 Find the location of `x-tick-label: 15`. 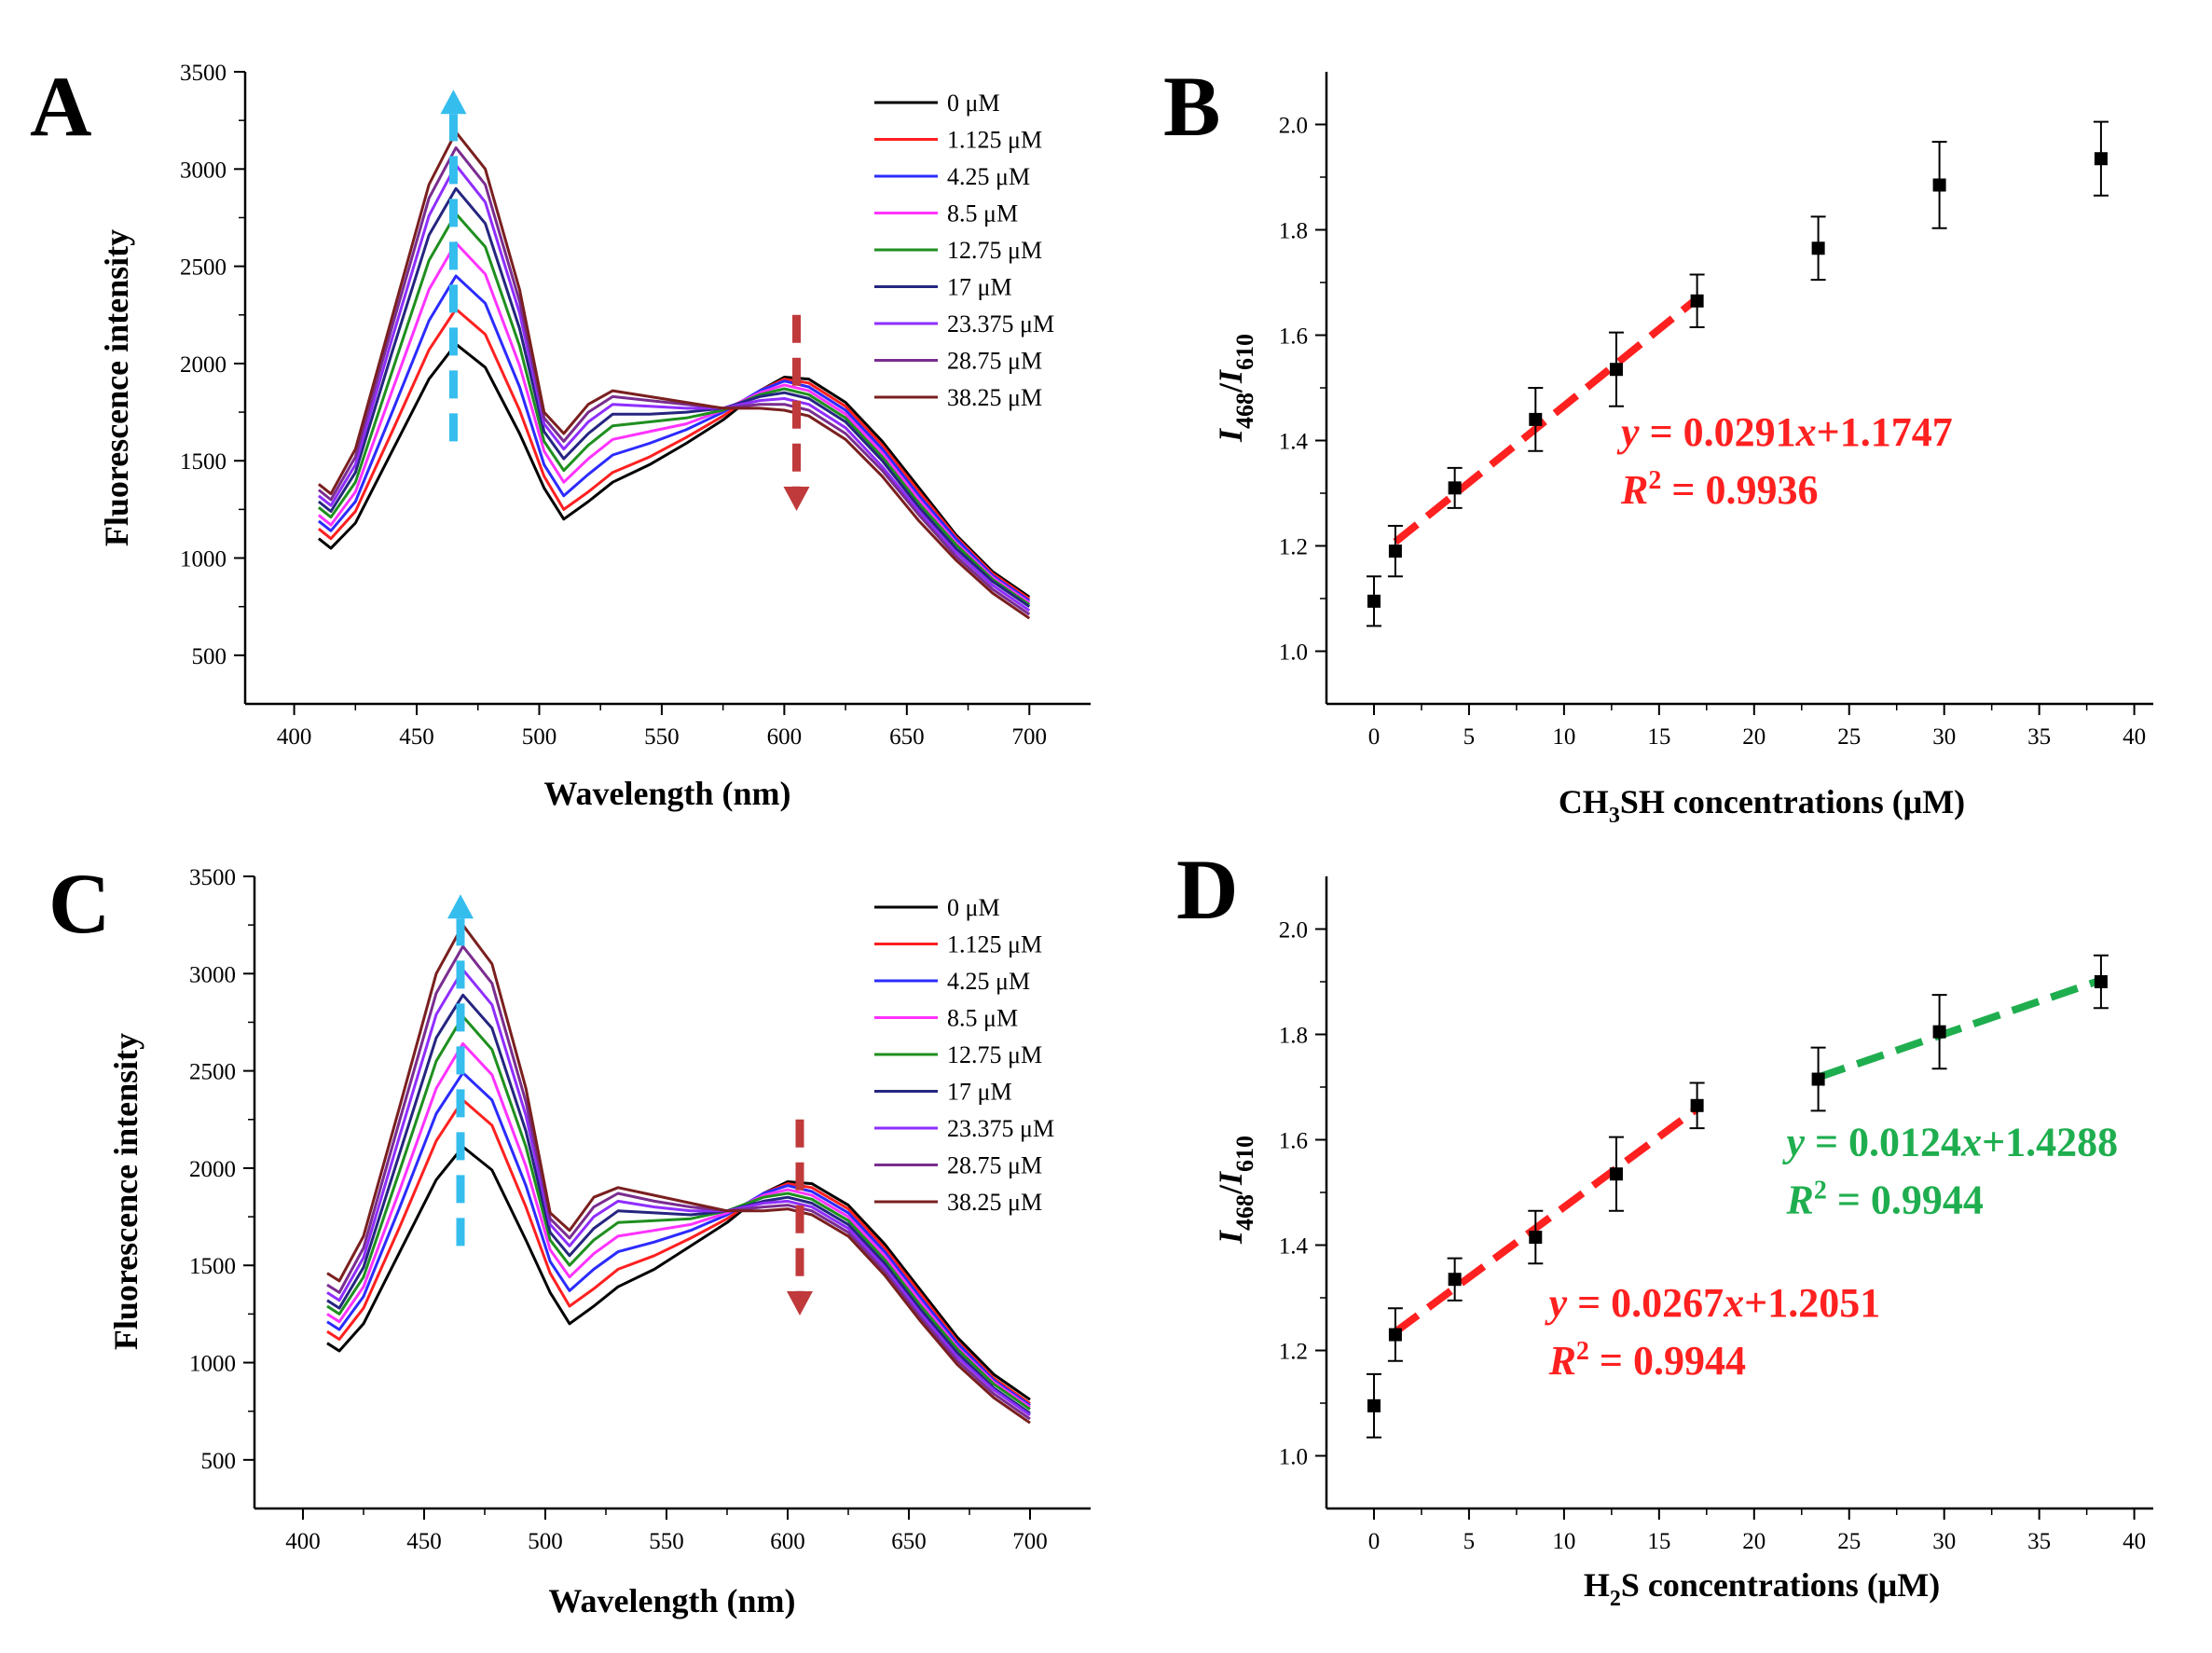

x-tick-label: 15 is located at coordinates (1658, 1541).